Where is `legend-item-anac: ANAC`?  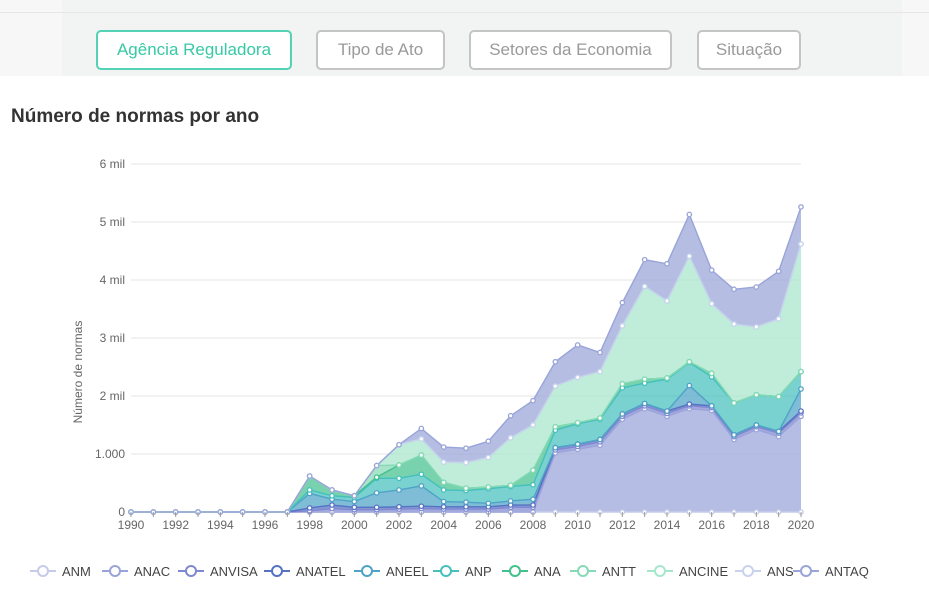 legend-item-anac: ANAC is located at coordinates (136, 571).